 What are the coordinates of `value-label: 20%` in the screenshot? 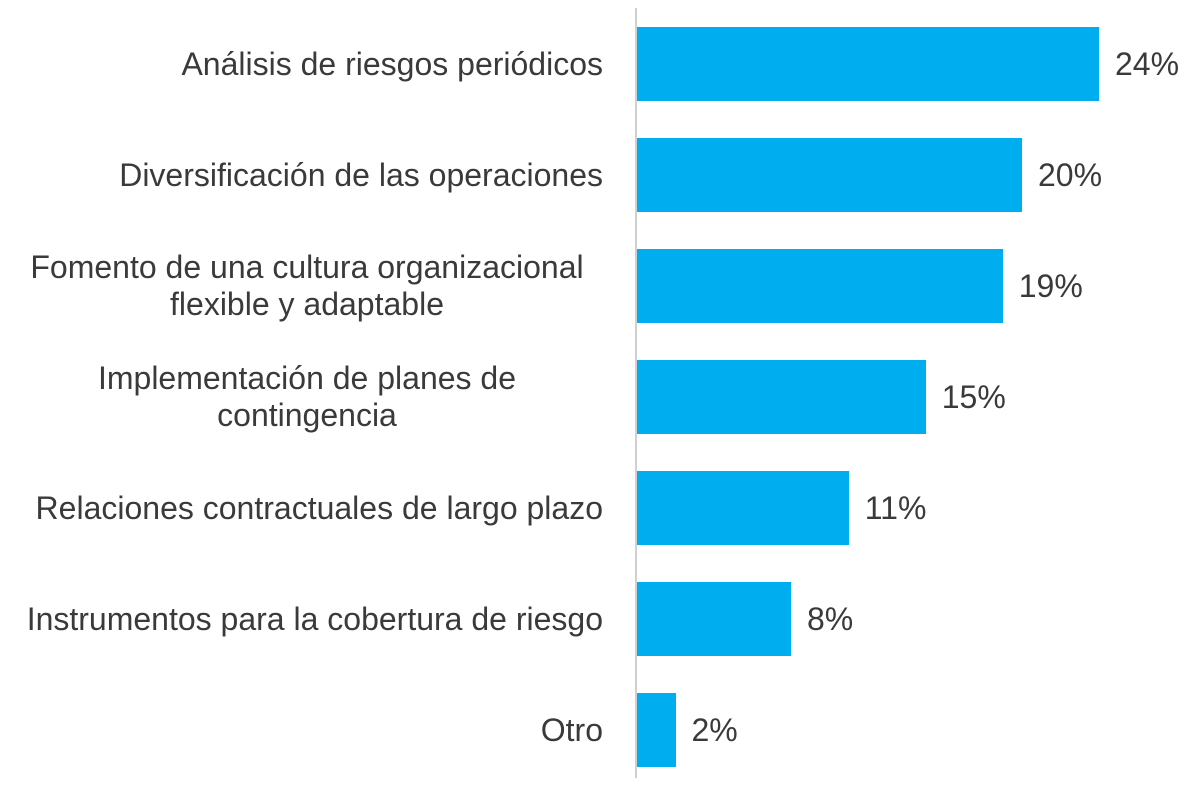 It's located at (1070, 175).